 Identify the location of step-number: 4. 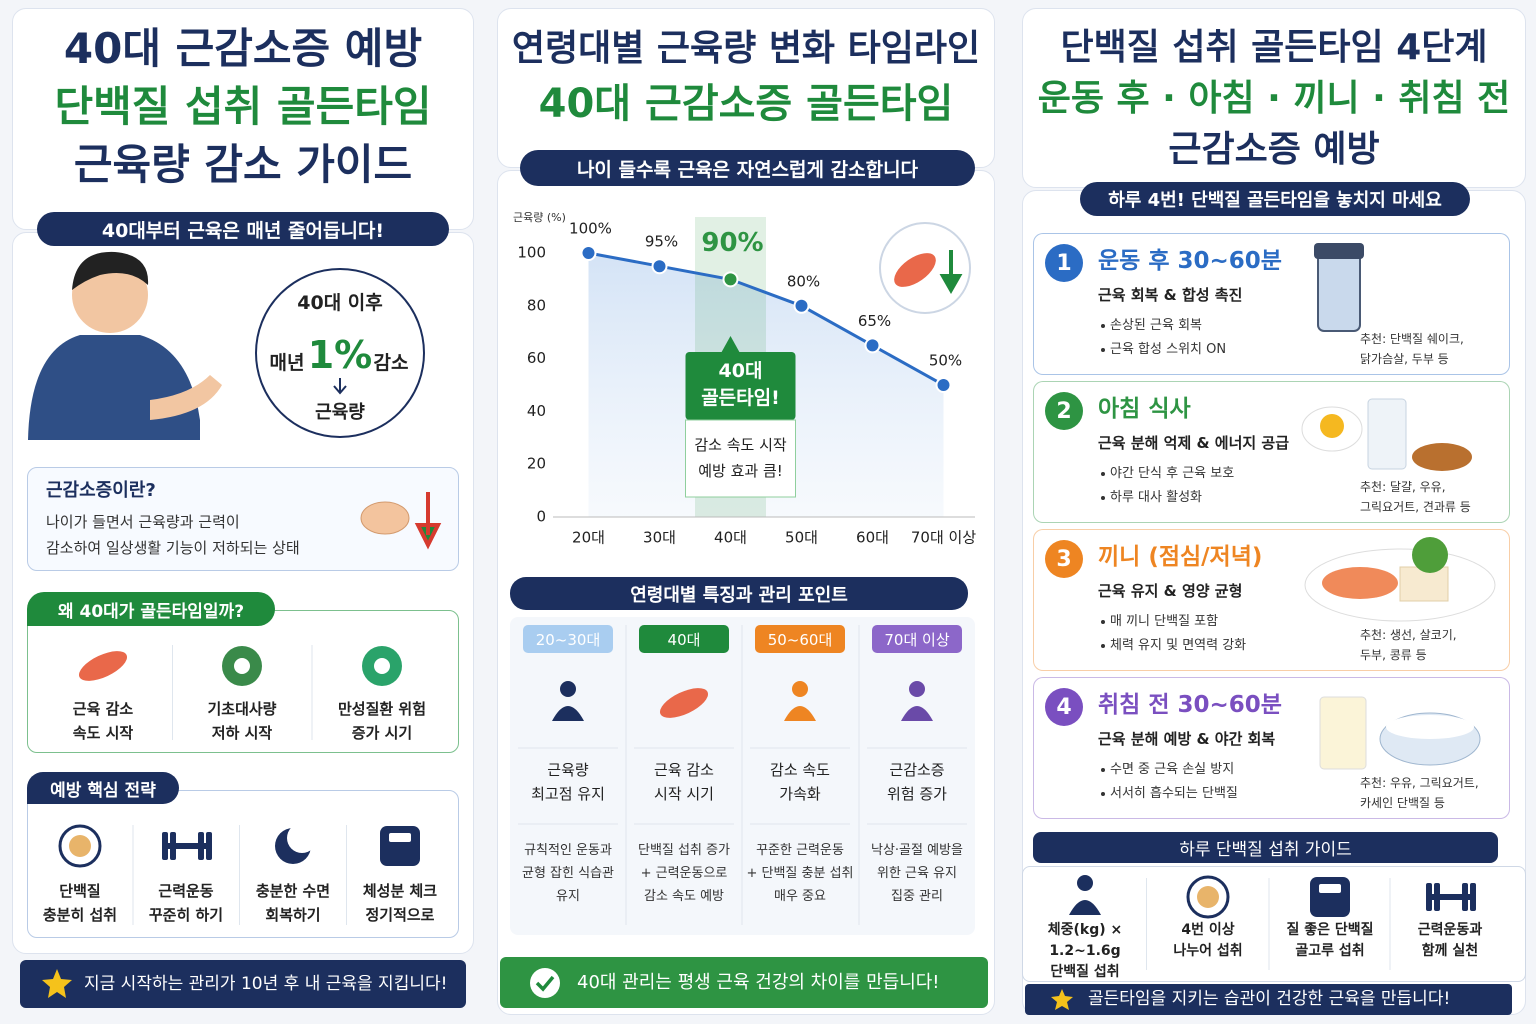
(1064, 707).